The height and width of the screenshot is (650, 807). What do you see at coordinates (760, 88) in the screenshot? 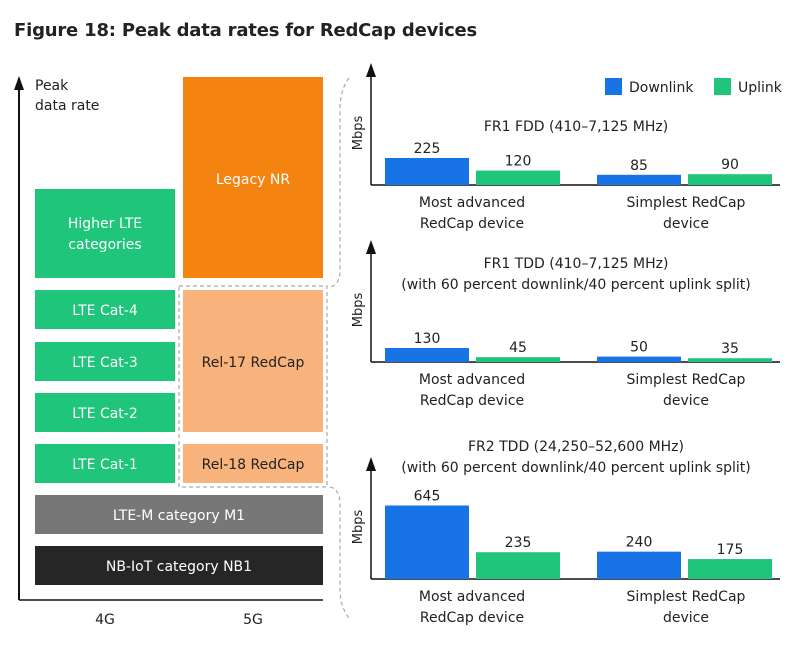
I see `legend-uplink-label: Uplink` at bounding box center [760, 88].